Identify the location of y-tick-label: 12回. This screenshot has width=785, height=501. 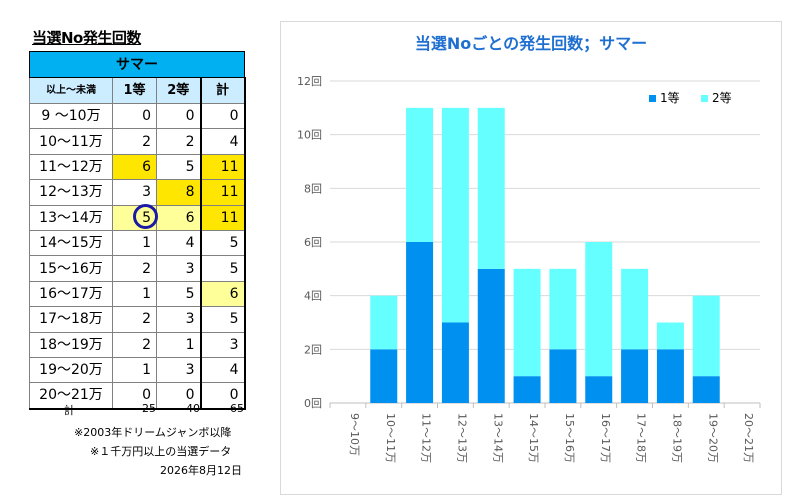
(309, 81).